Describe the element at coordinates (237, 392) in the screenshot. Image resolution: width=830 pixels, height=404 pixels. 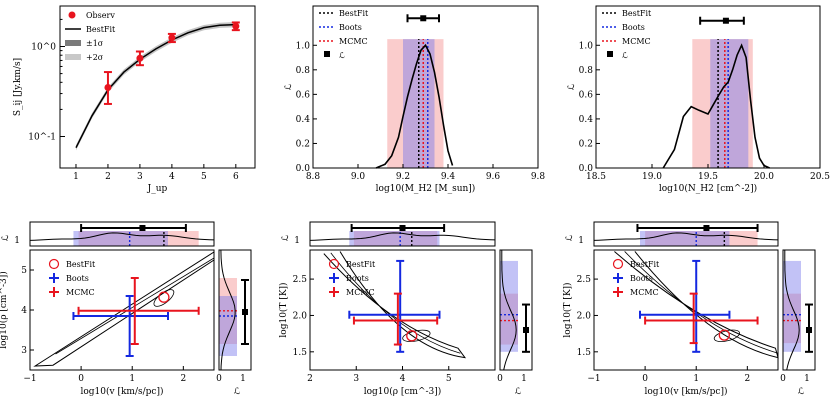
I see `rhov-side-x-axis-label: ℒ` at that location.